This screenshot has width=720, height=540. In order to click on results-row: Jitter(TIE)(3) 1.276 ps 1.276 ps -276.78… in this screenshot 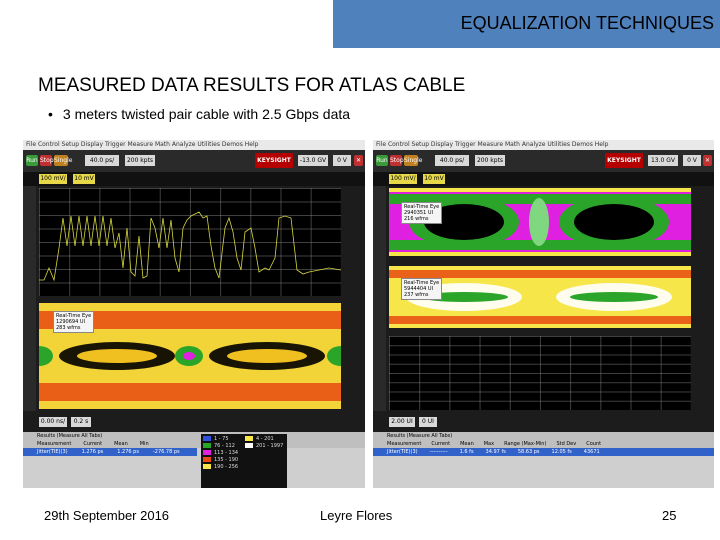, I will do `click(110, 452)`.